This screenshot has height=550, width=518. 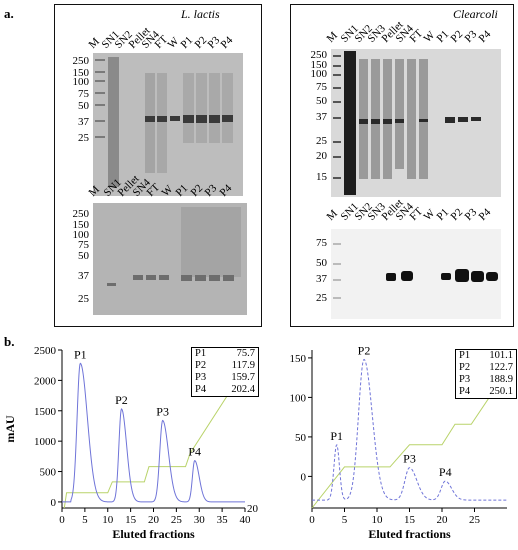 I want to click on clearcoli-legend-entry: P2 122.7, so click(x=486, y=368).